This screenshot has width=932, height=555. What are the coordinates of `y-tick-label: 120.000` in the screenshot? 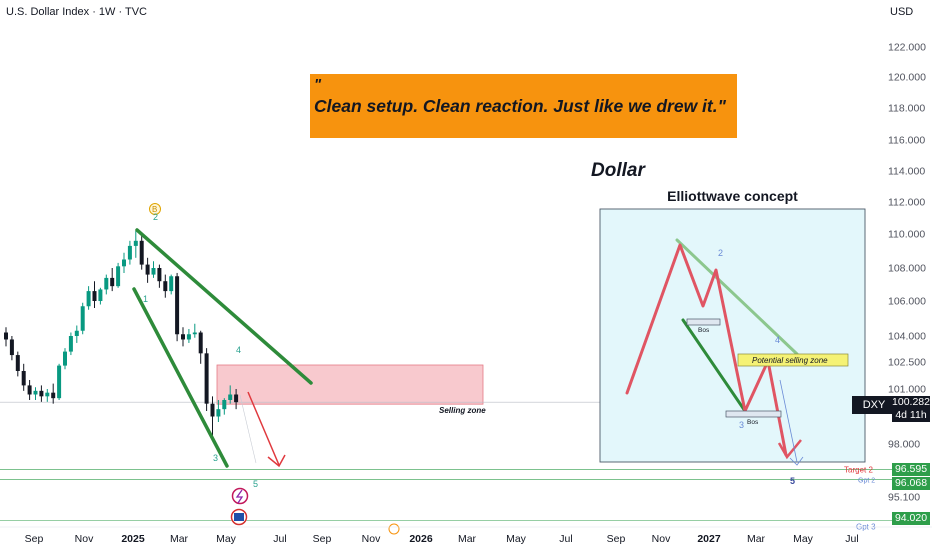 It's located at (907, 78).